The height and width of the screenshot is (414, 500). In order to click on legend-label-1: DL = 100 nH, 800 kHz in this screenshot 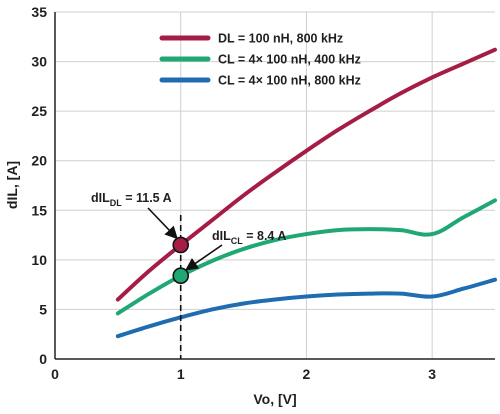, I will do `click(280, 39)`.